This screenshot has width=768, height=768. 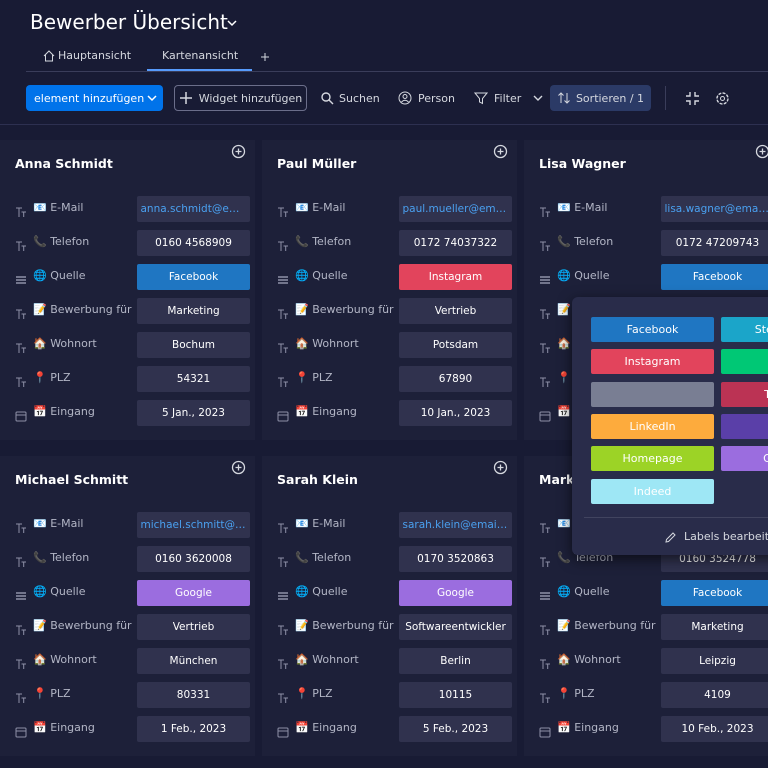 What do you see at coordinates (317, 479) in the screenshot?
I see `card-name: Sarah Klein` at bounding box center [317, 479].